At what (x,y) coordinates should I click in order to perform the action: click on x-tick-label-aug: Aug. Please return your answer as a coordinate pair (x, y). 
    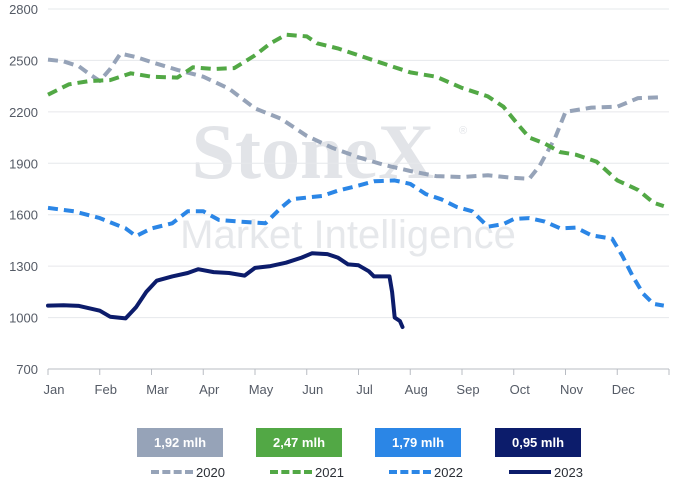
    Looking at the image, I should click on (416, 389).